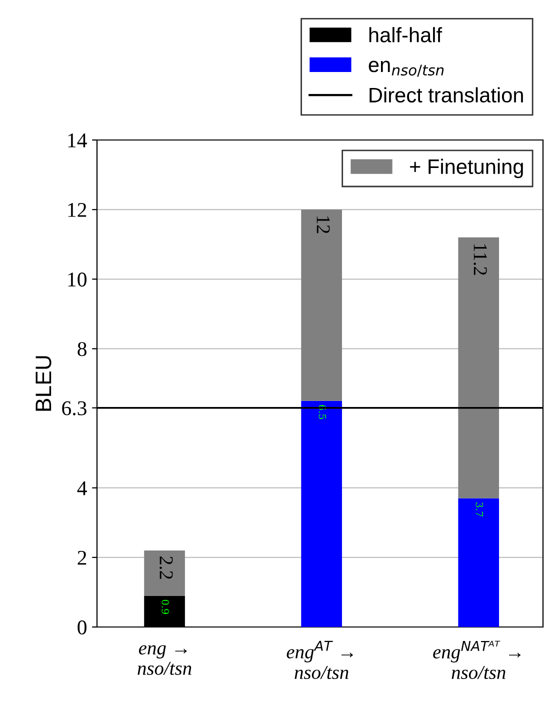  Describe the element at coordinates (166, 607) in the screenshot. I see `data-label: 0.9` at that location.